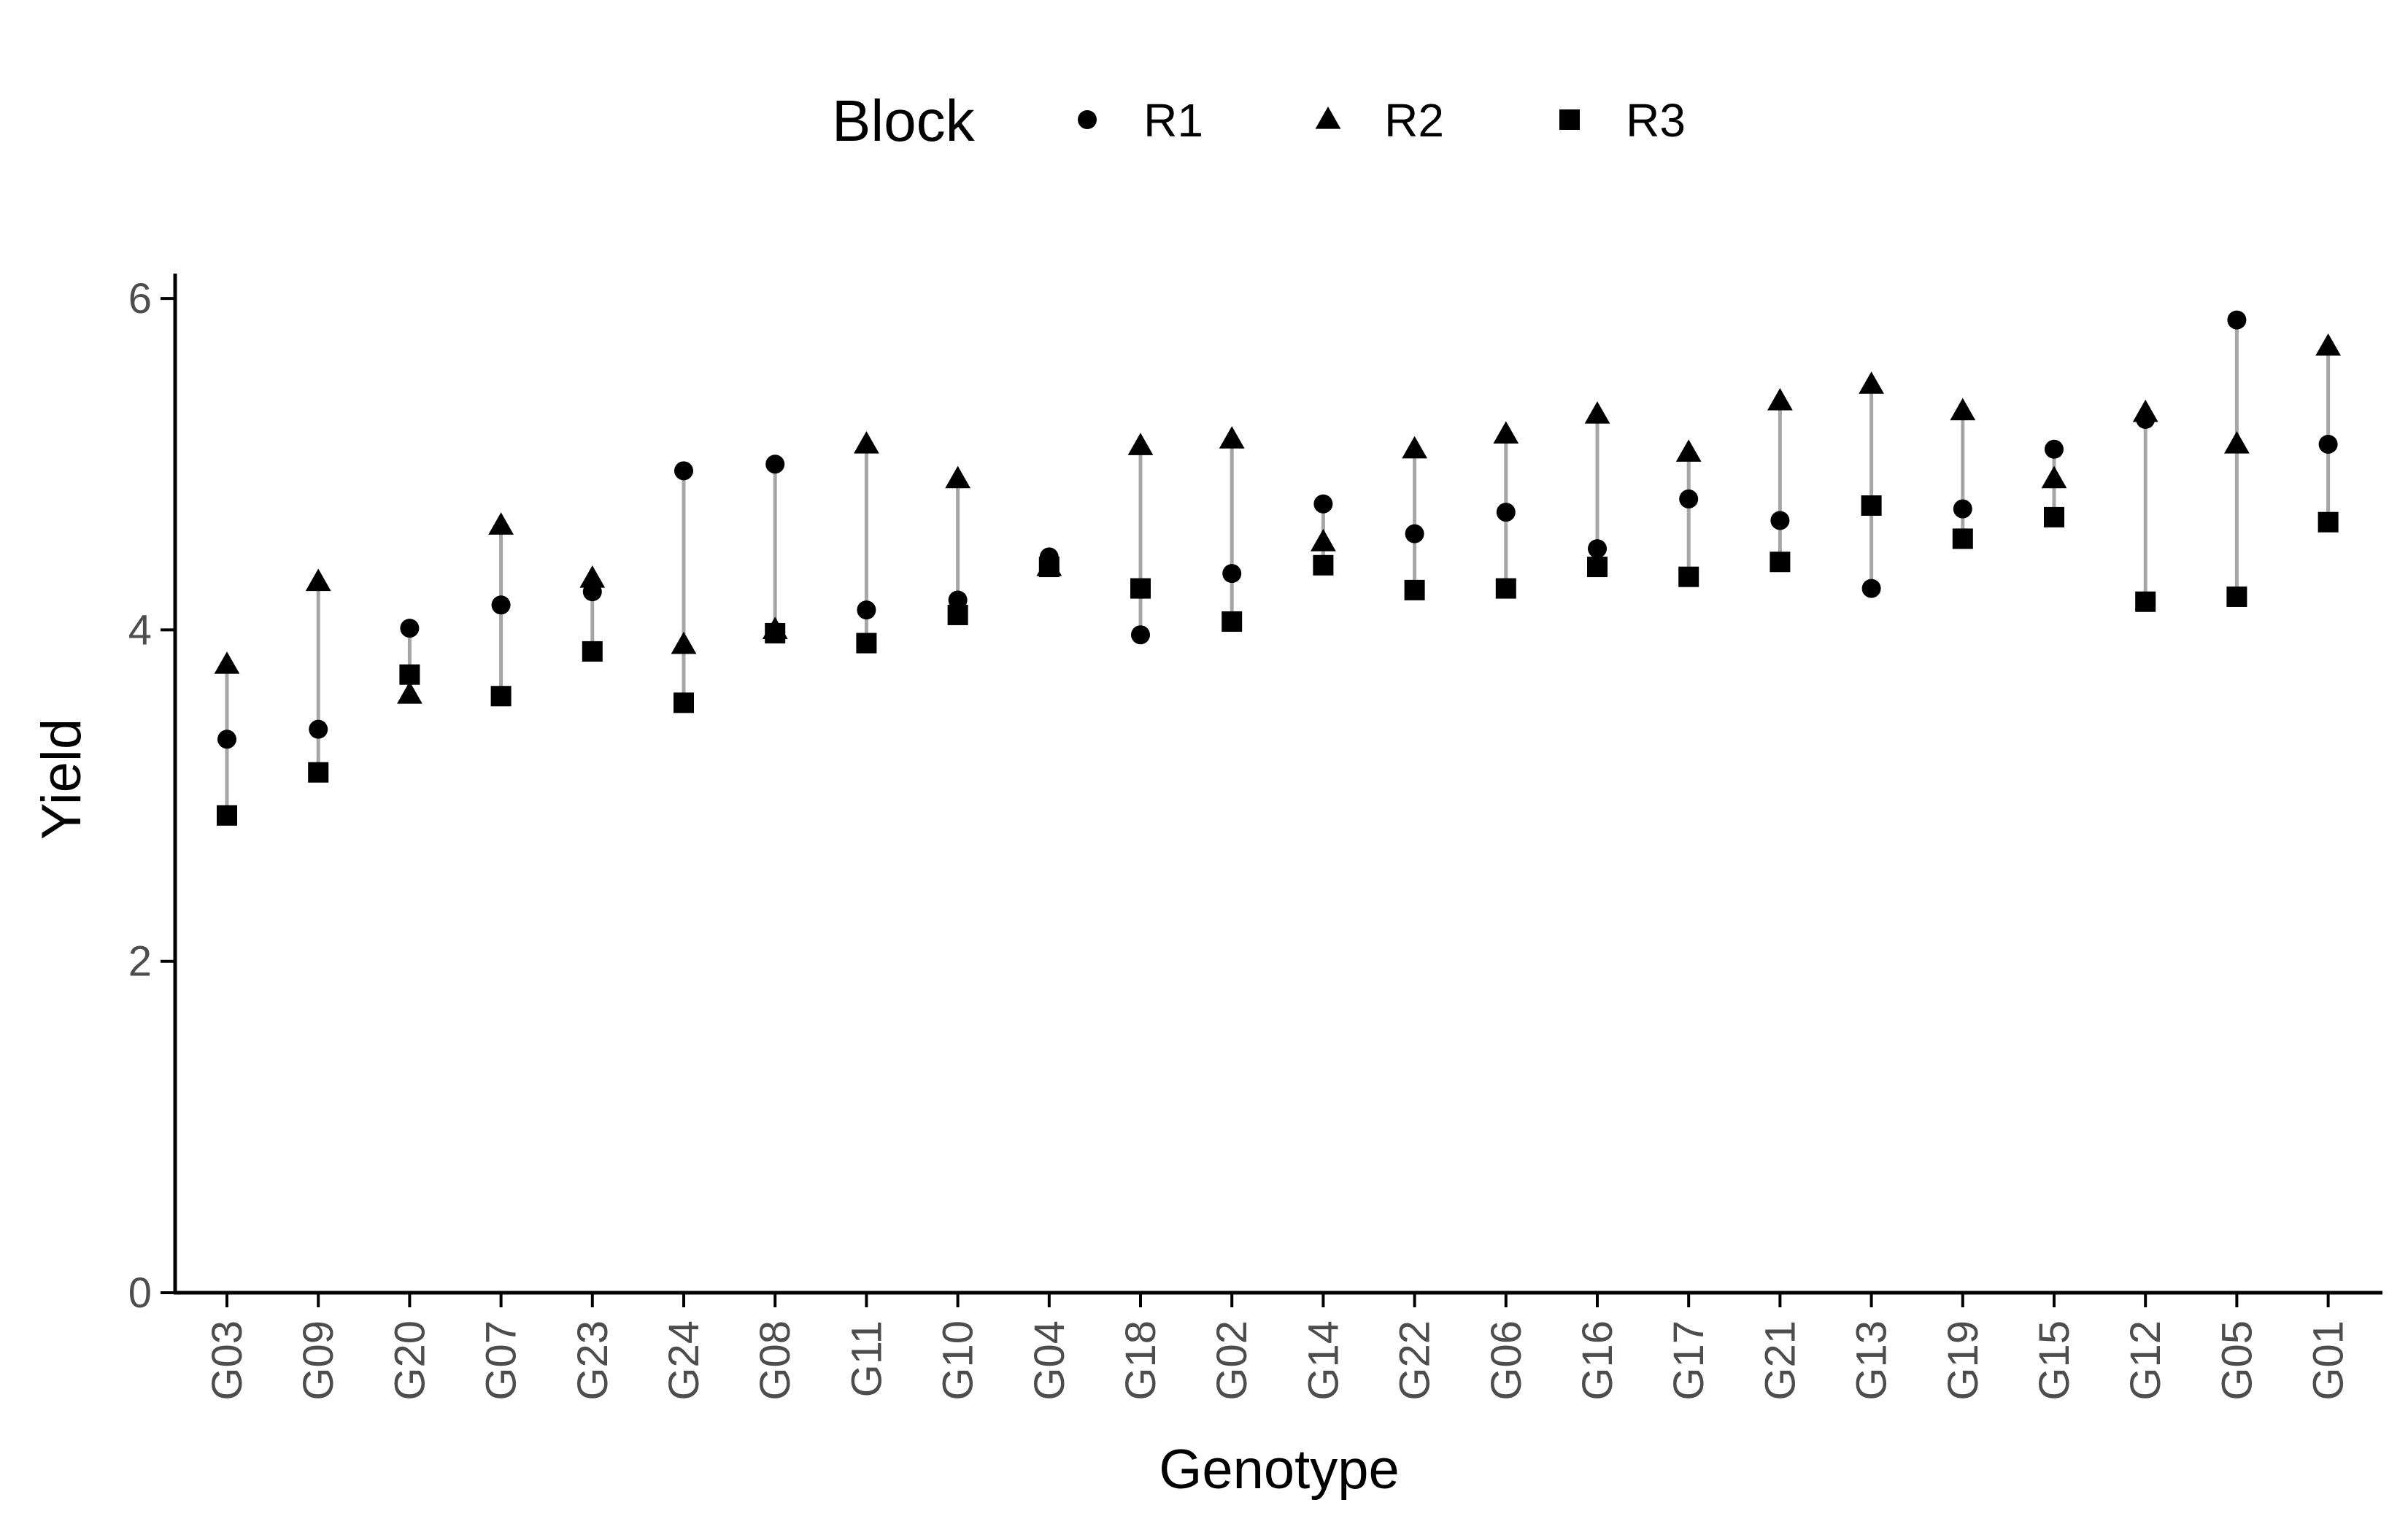  Describe the element at coordinates (1232, 574) in the screenshot. I see `point-R1-G02` at that location.